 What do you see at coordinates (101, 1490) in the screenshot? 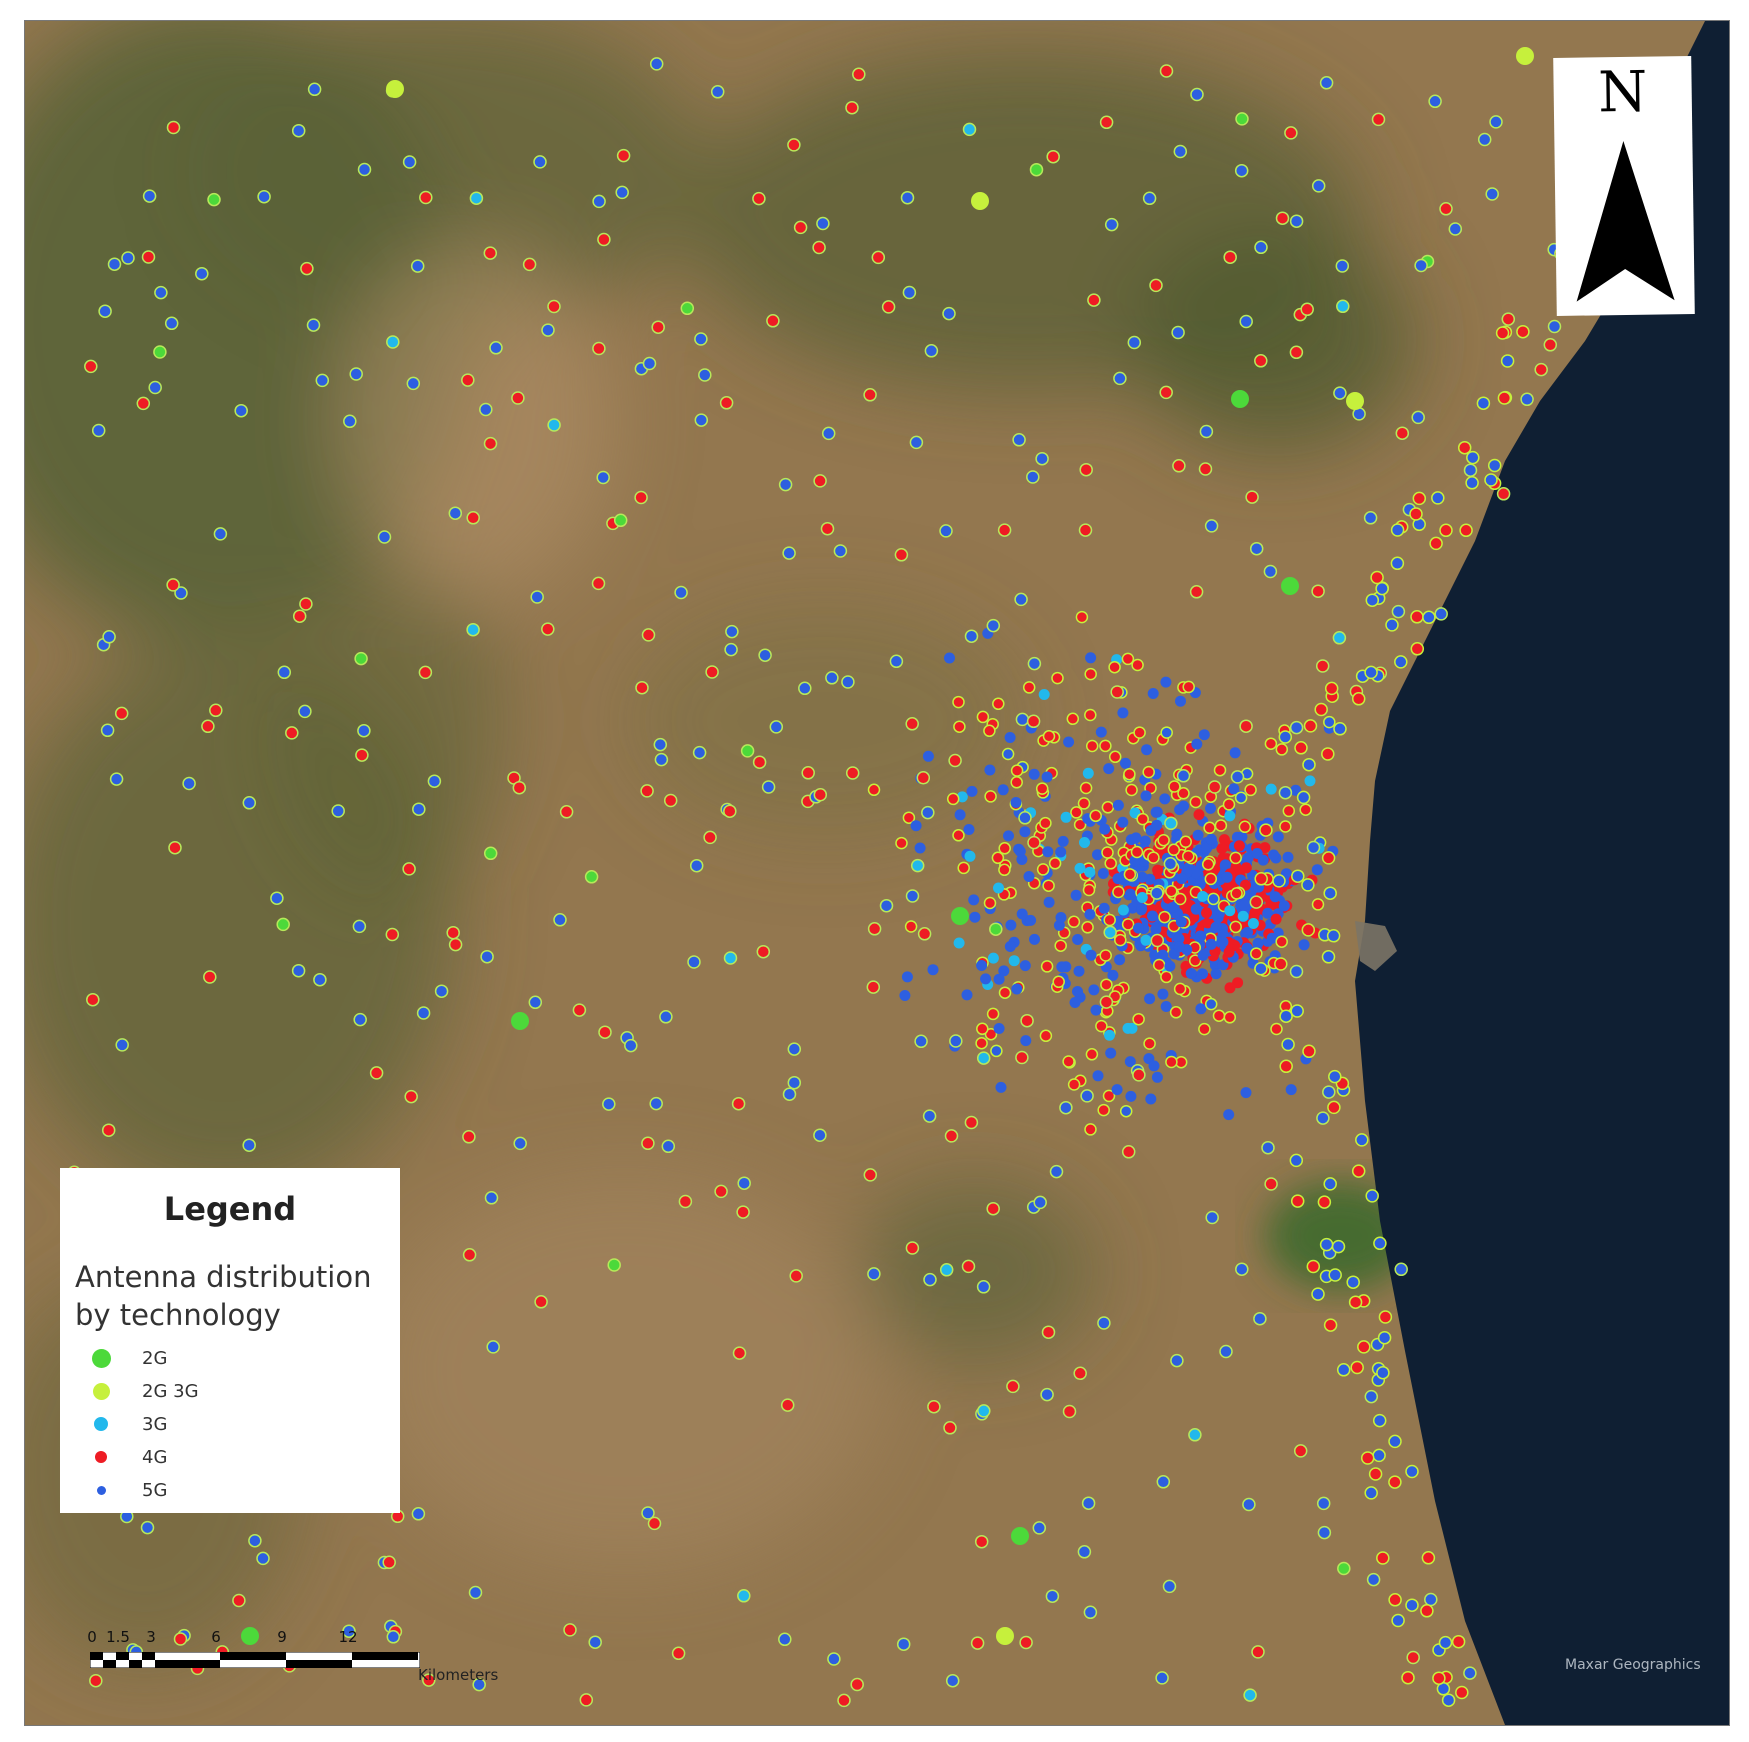
I see `legend-swatch-5g` at bounding box center [101, 1490].